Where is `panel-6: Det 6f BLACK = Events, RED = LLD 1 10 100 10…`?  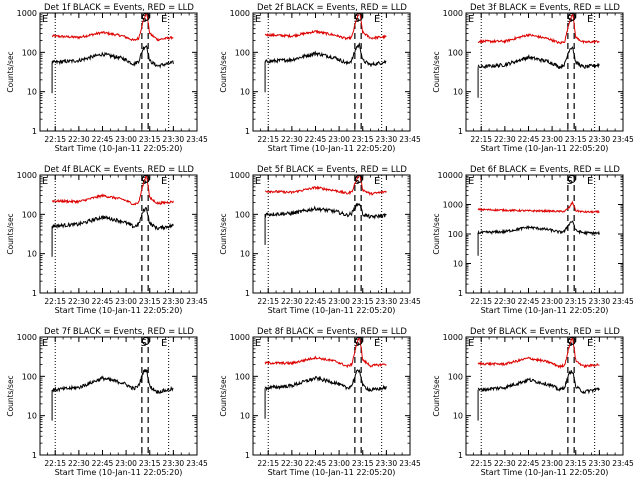 panel-6: Det 6f BLACK = Events, RED = LLD 1 10 100 10… is located at coordinates (533, 240).